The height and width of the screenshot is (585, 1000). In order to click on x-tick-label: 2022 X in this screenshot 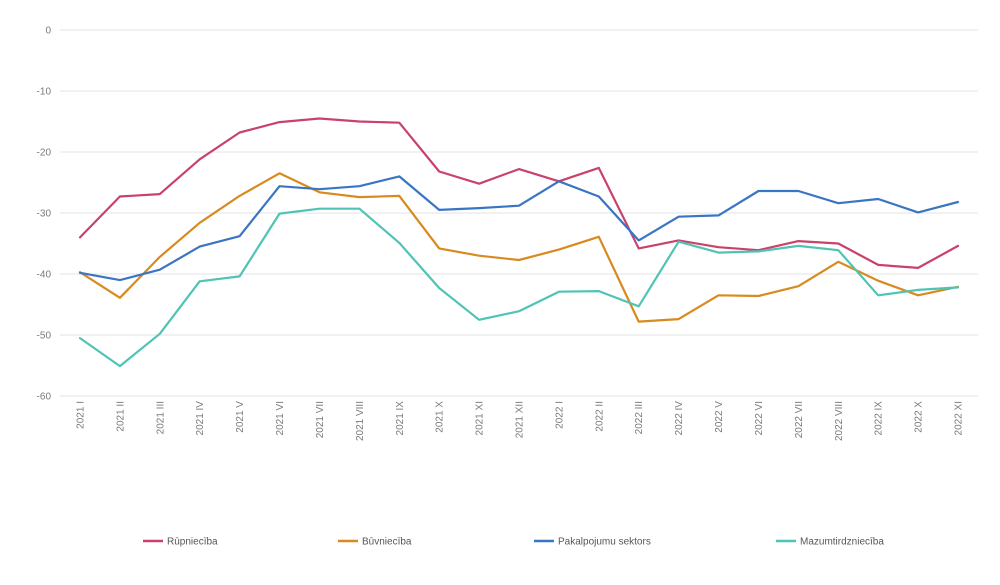, I will do `click(919, 417)`.